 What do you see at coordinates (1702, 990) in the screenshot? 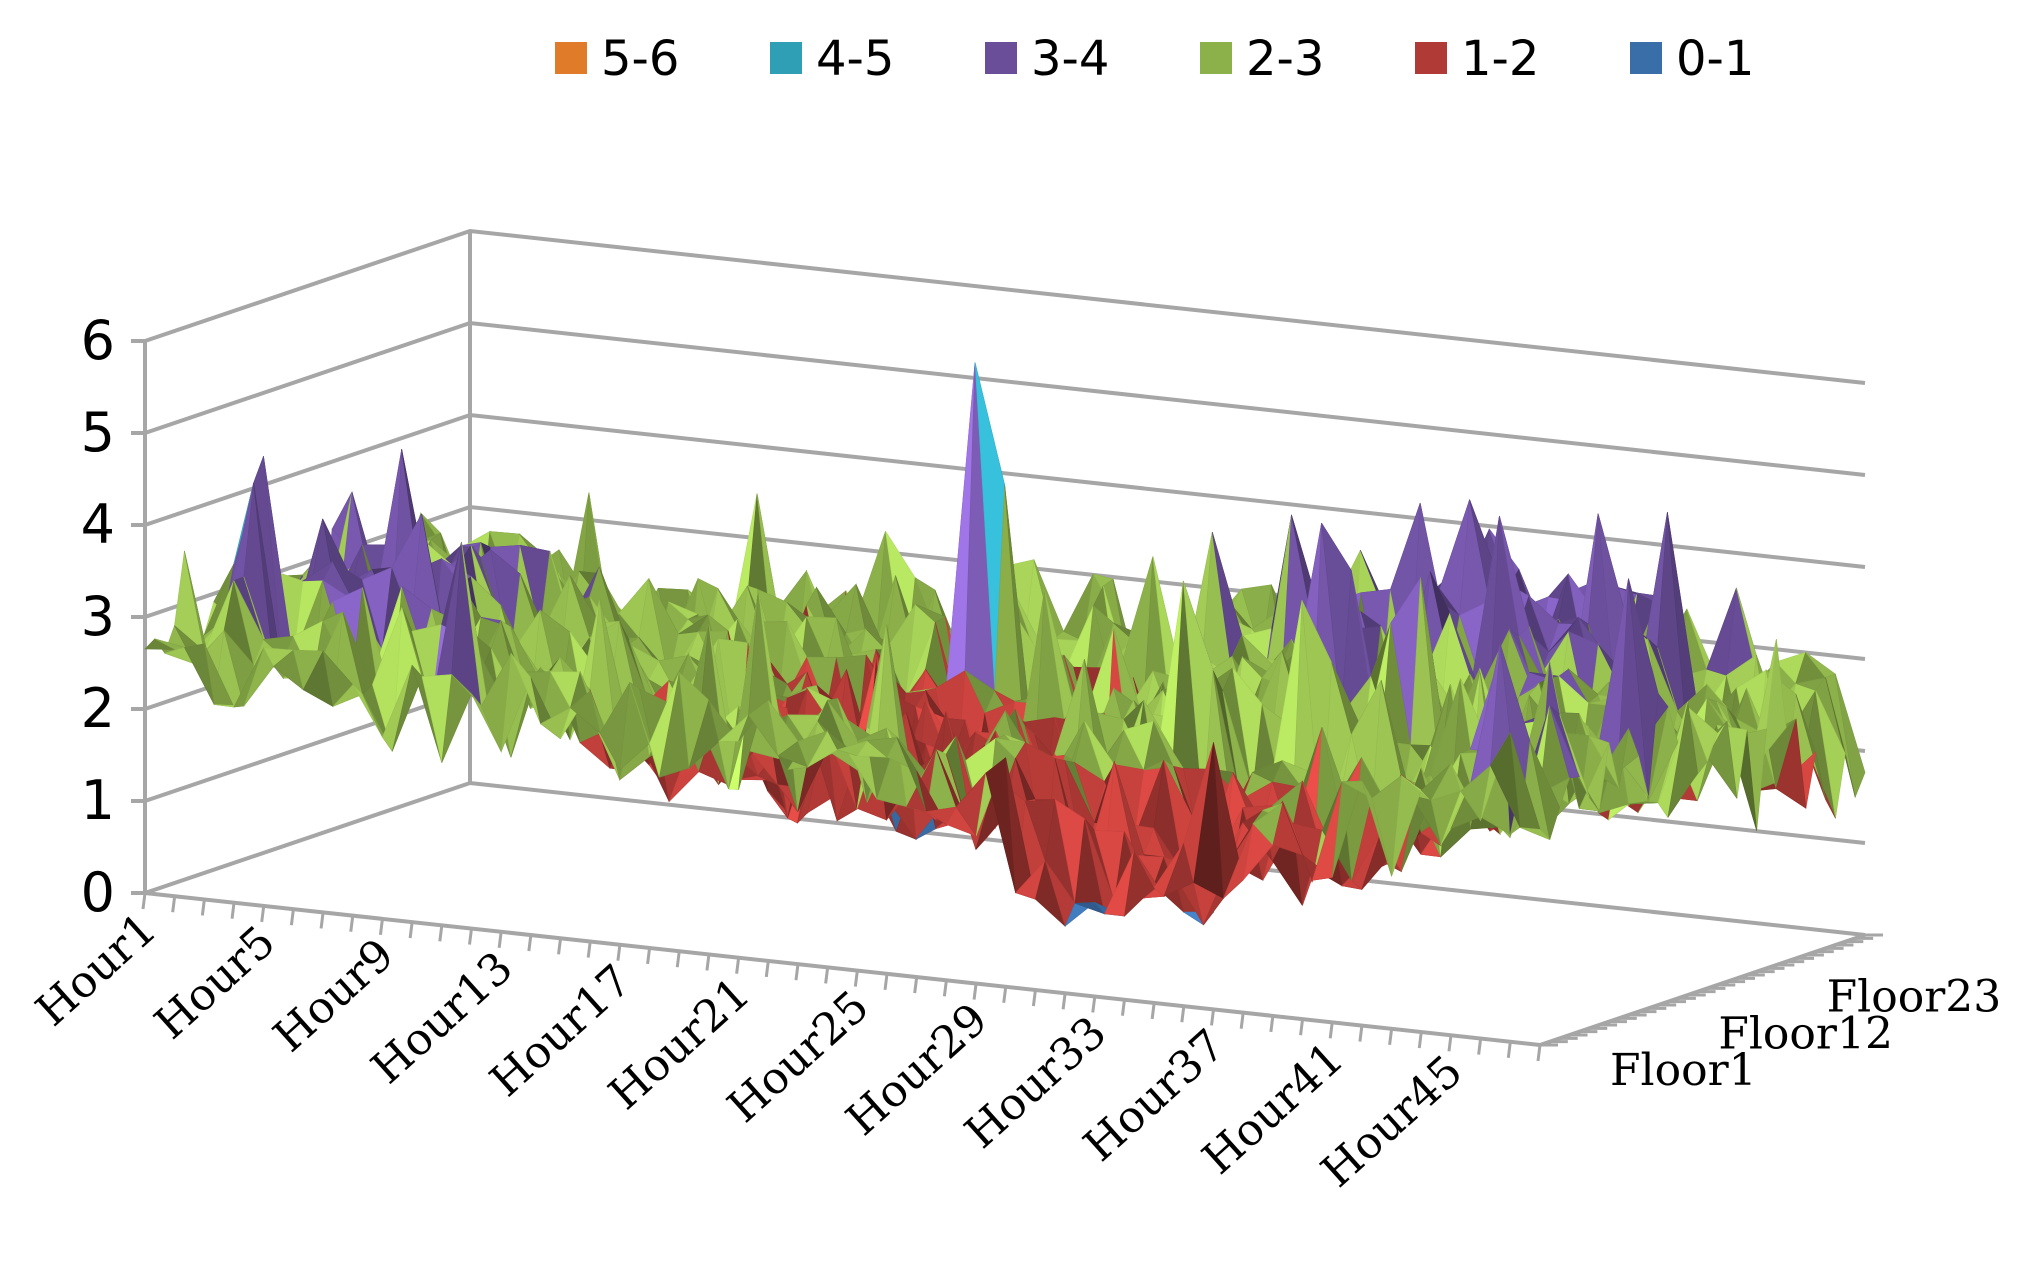
I see `y-axis-line` at bounding box center [1702, 990].